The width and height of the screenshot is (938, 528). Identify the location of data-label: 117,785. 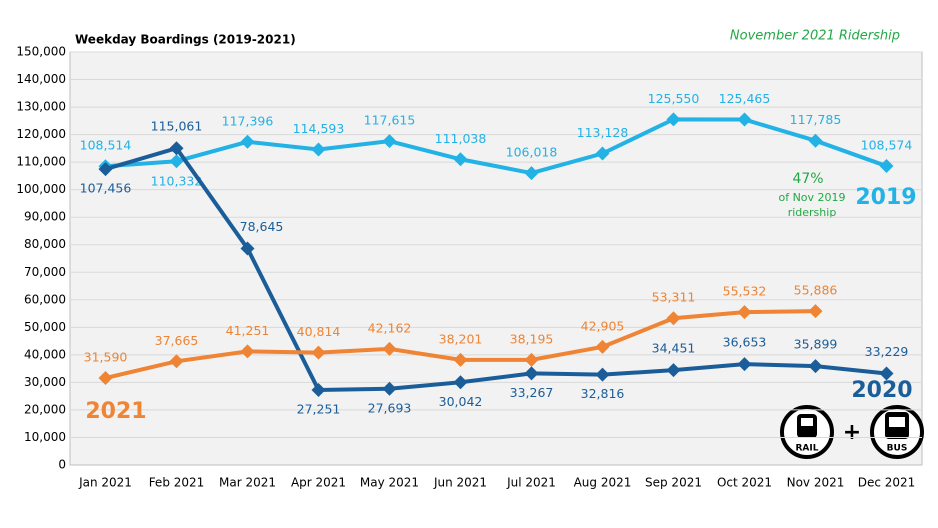
(816, 119).